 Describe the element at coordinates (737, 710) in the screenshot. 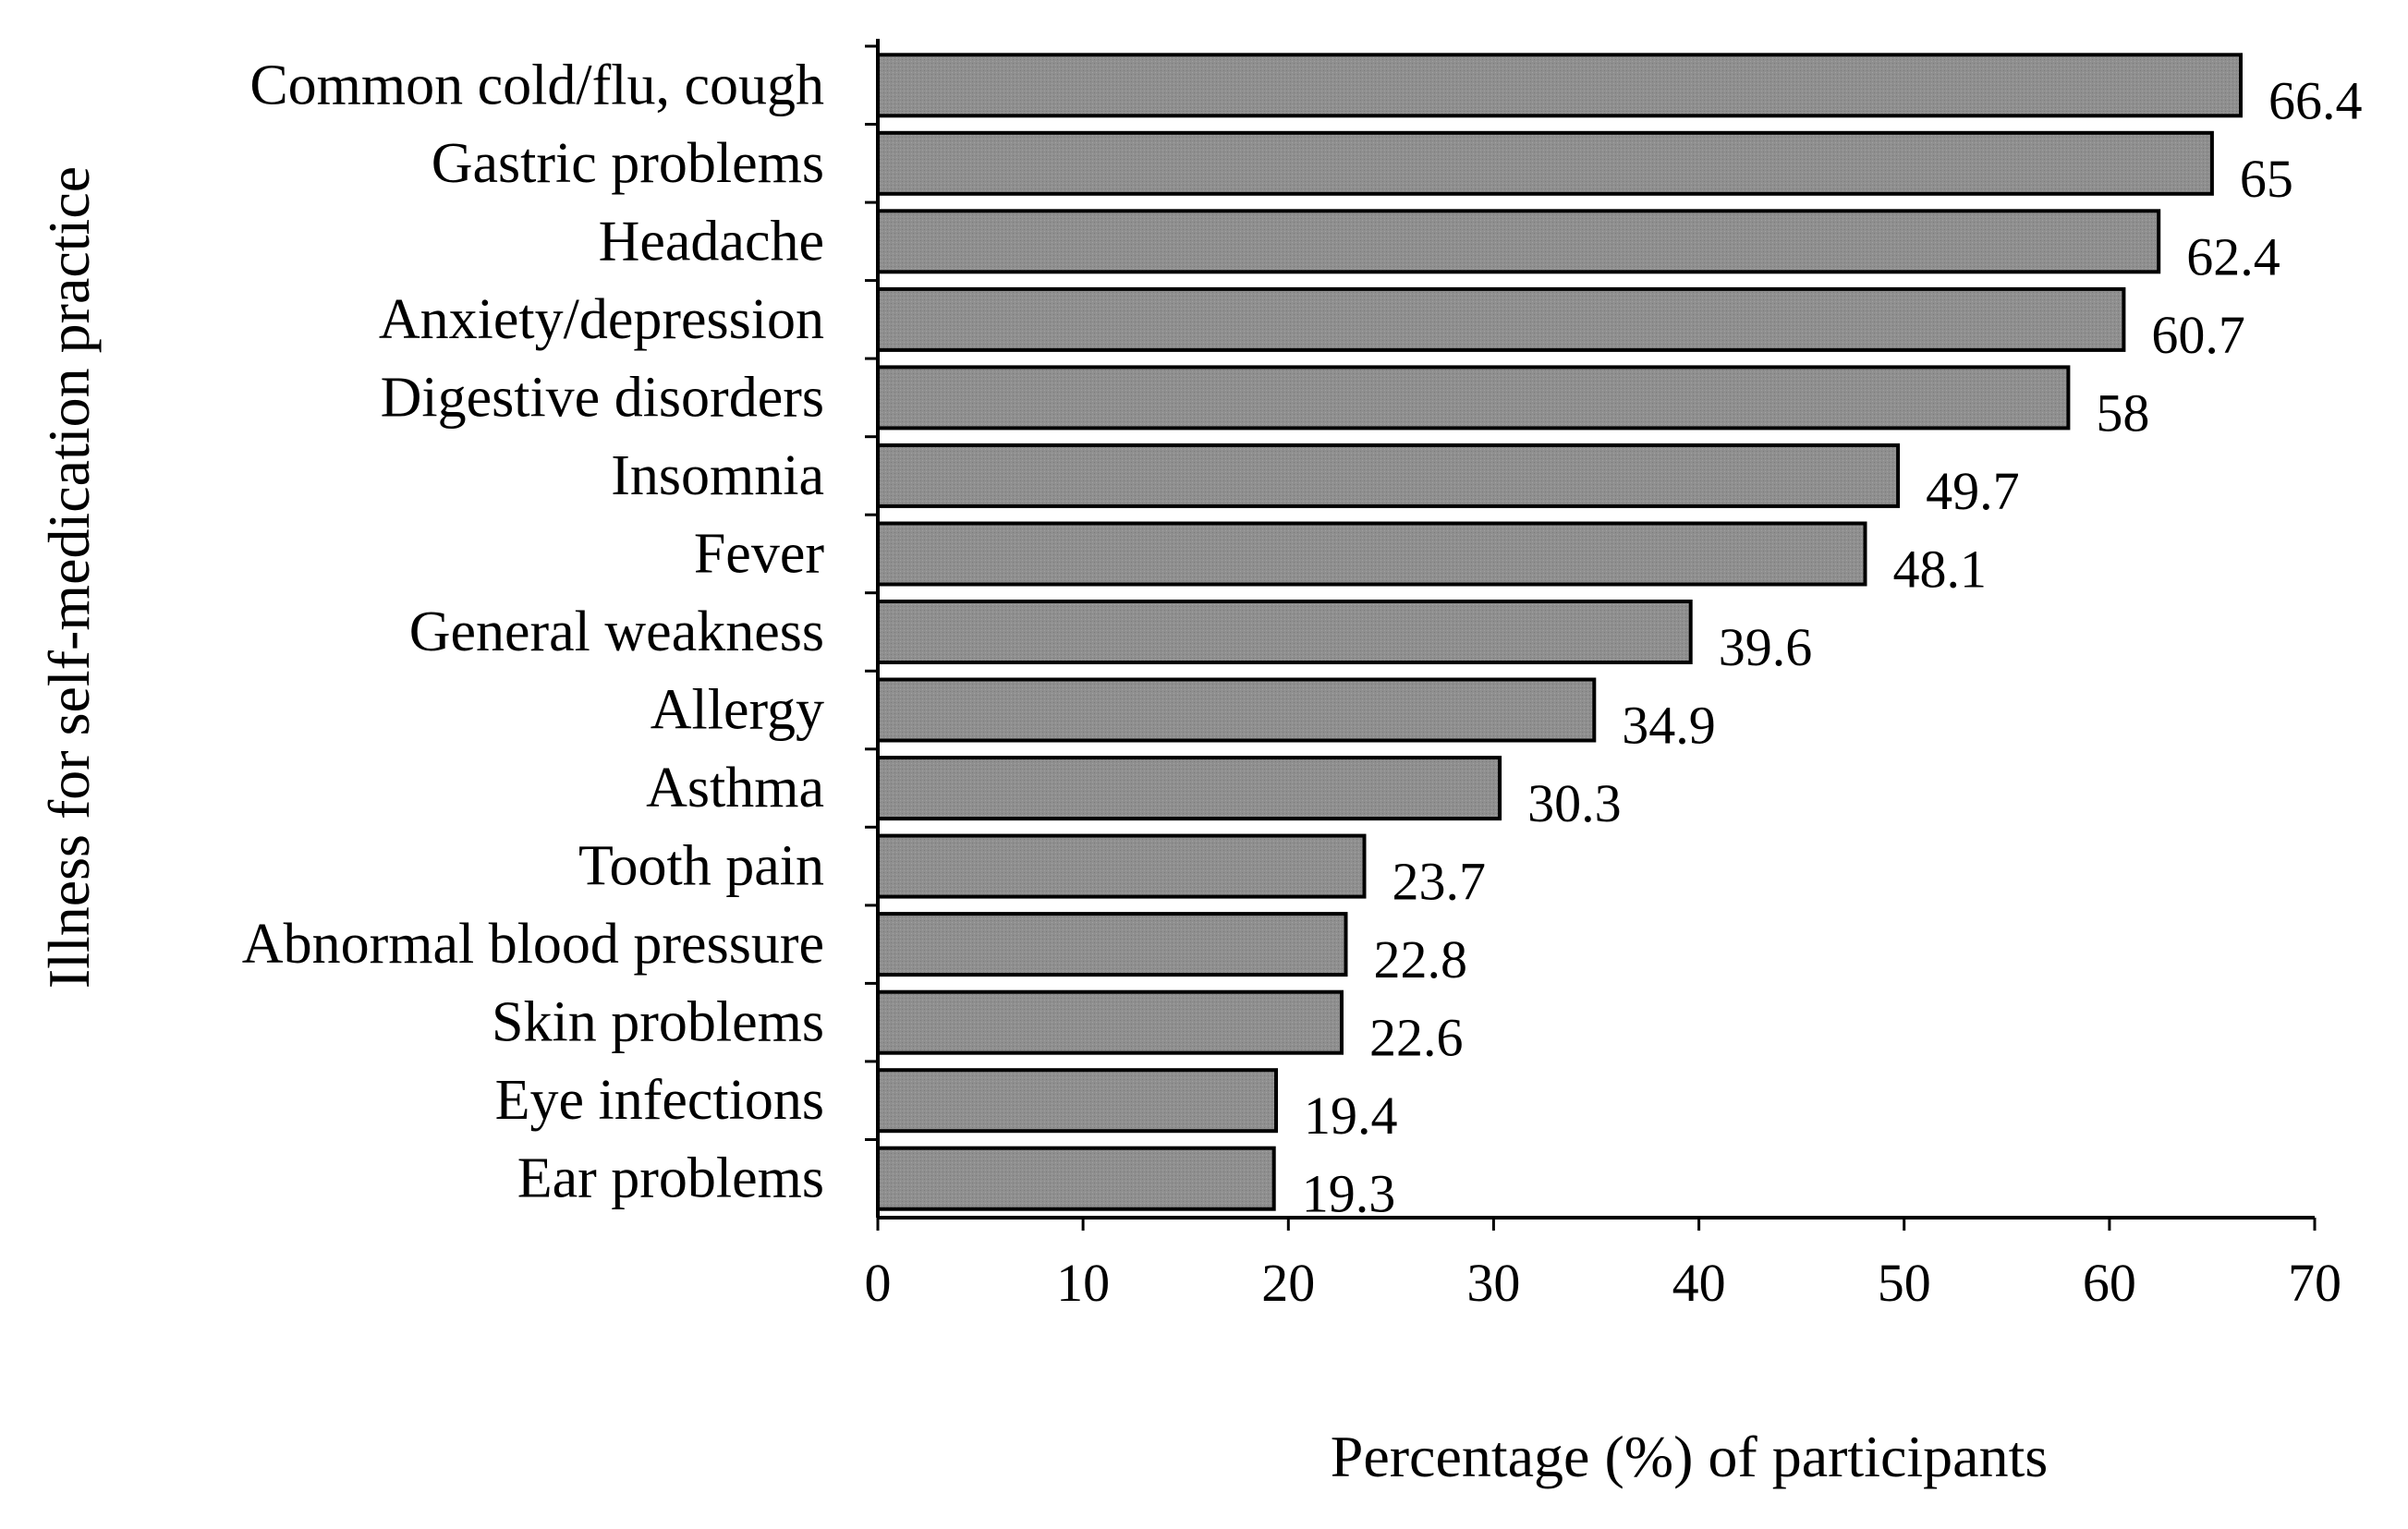

I see `category-label: Allergy` at that location.